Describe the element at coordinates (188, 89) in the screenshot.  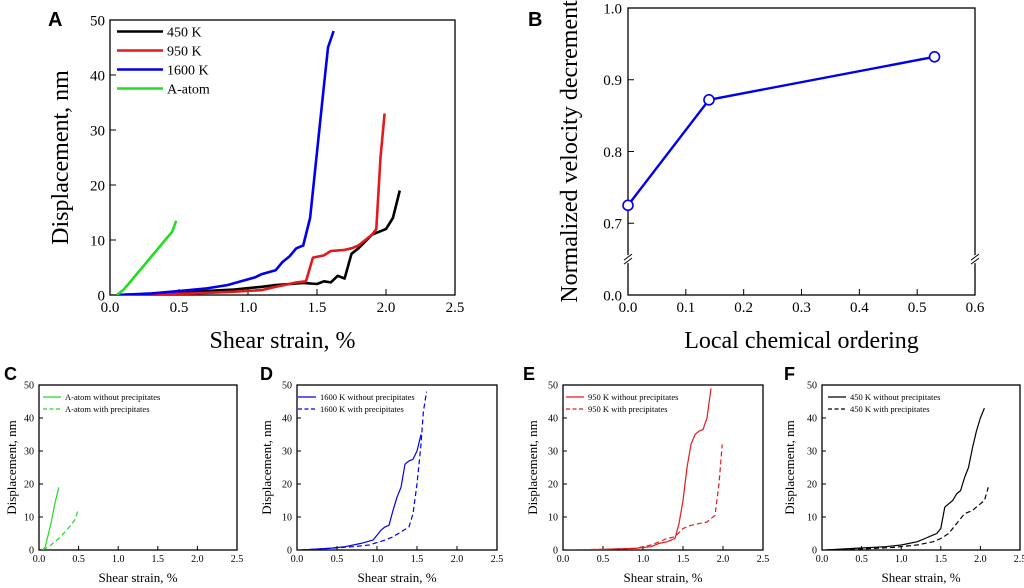
I see `legend-entry: A-atom` at that location.